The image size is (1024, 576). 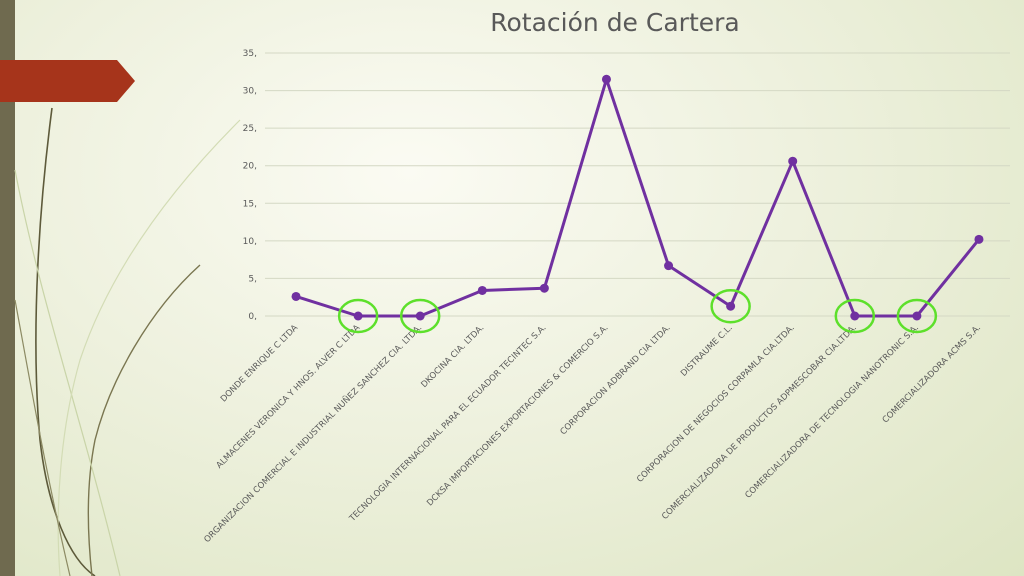 What do you see at coordinates (250, 204) in the screenshot?
I see `y-tick-label: 15,` at bounding box center [250, 204].